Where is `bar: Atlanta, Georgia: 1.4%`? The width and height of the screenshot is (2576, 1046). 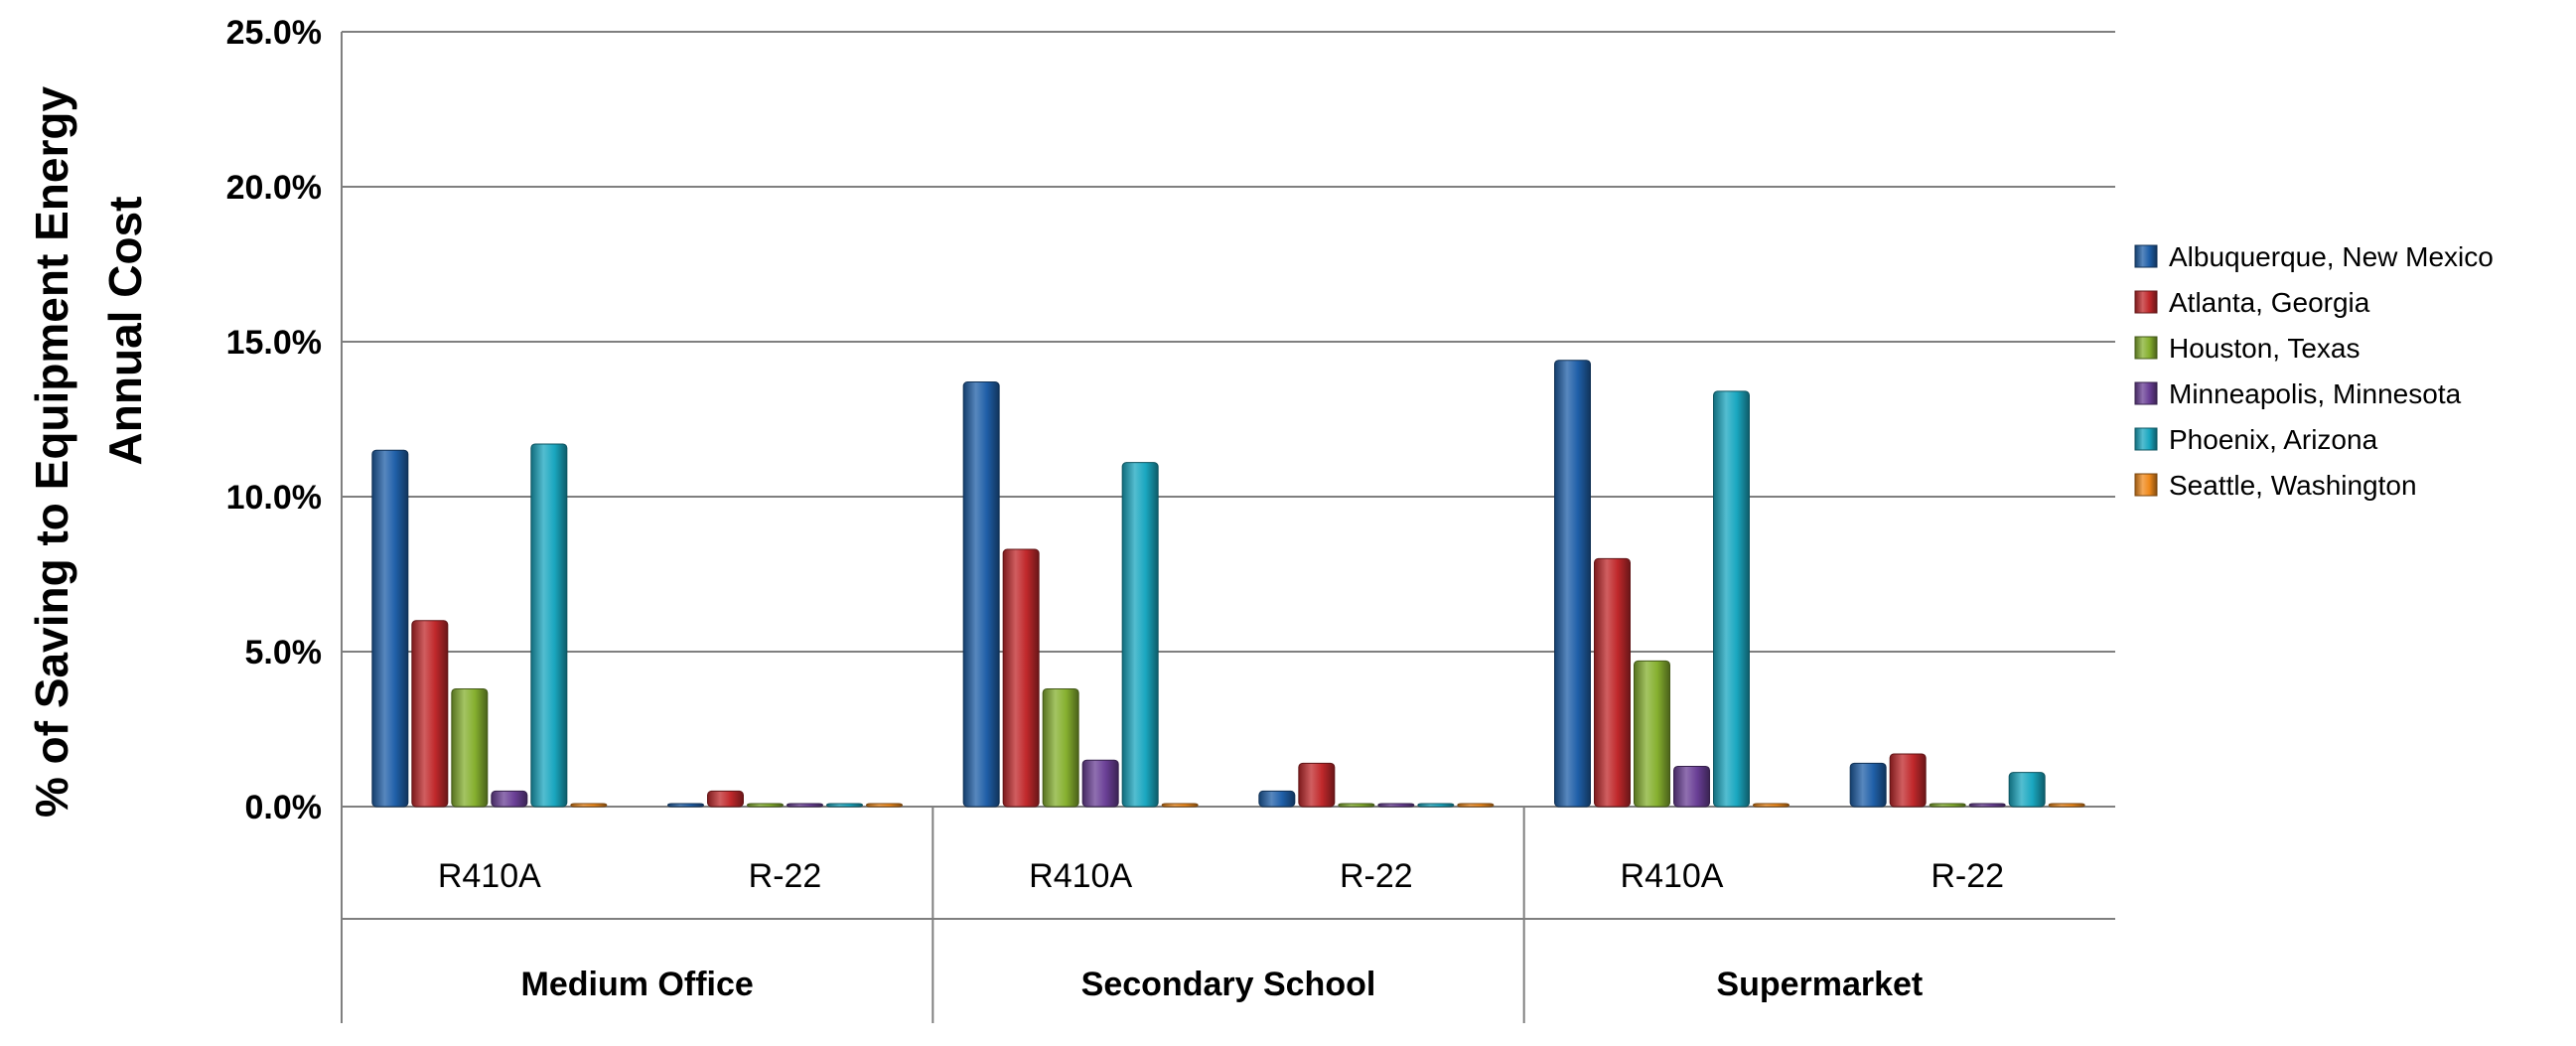
bar: Atlanta, Georgia: 1.4% is located at coordinates (1317, 785).